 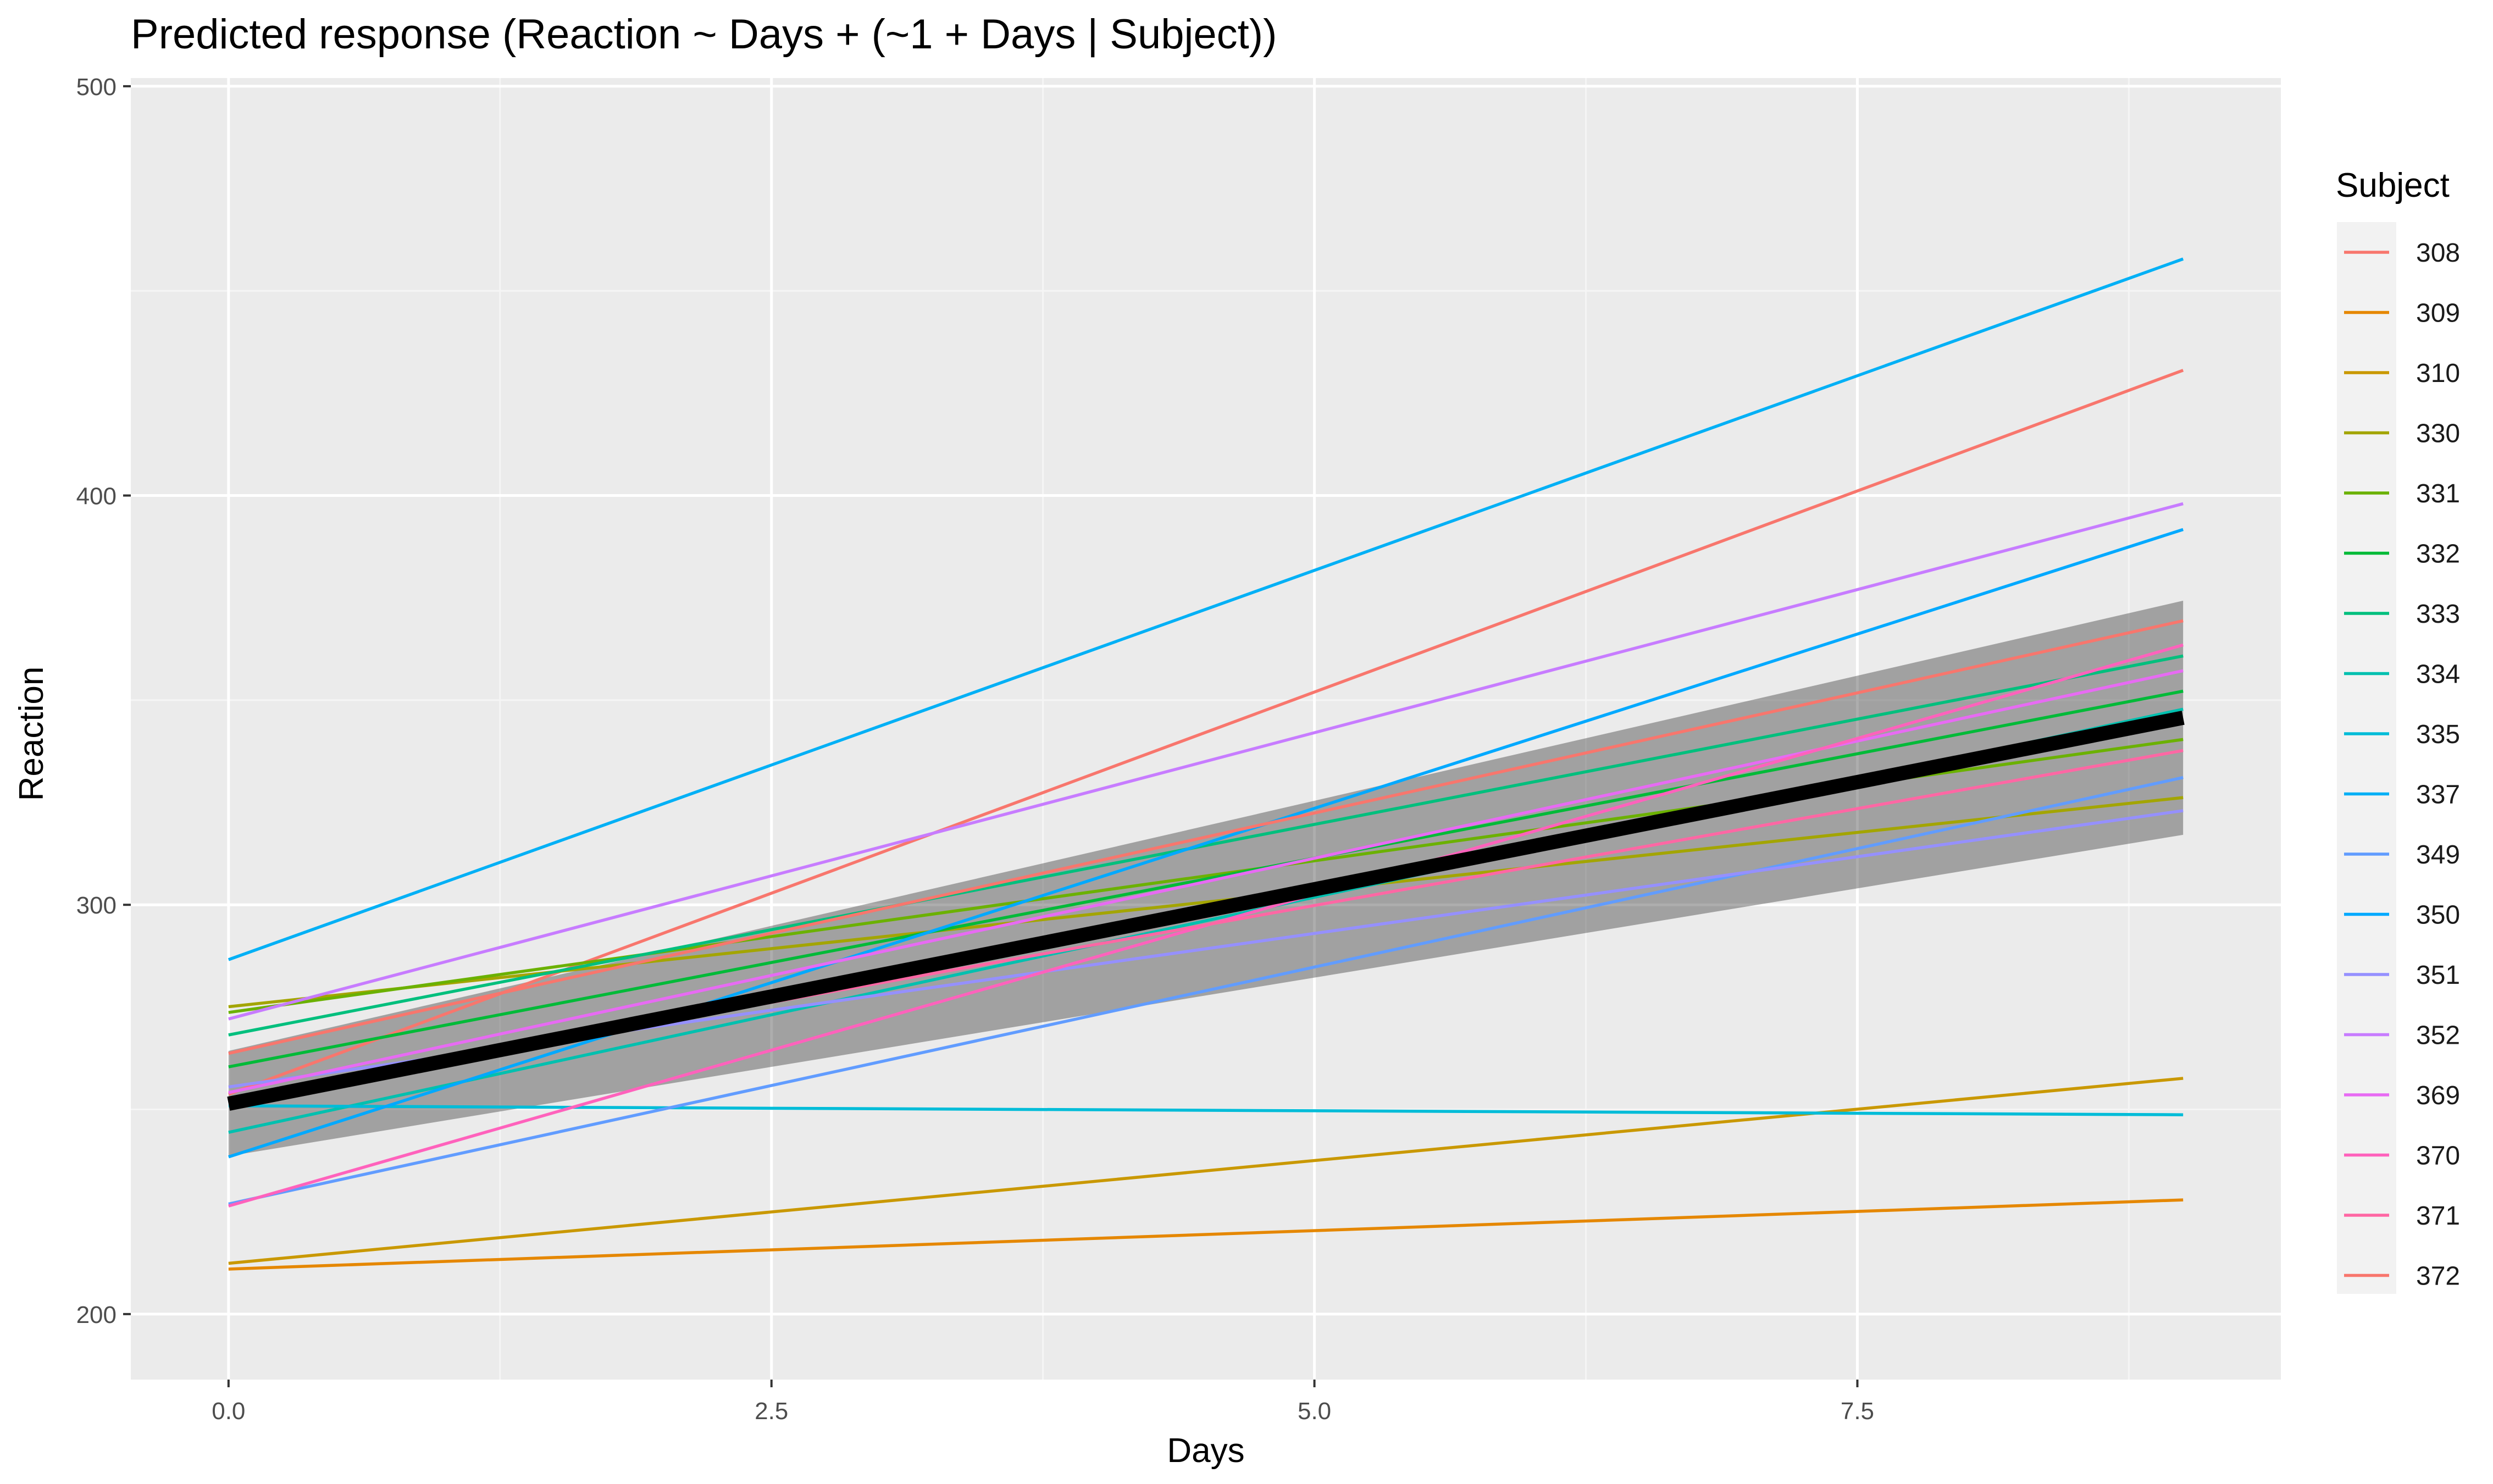 What do you see at coordinates (2438, 795) in the screenshot?
I see `legend-label: 337` at bounding box center [2438, 795].